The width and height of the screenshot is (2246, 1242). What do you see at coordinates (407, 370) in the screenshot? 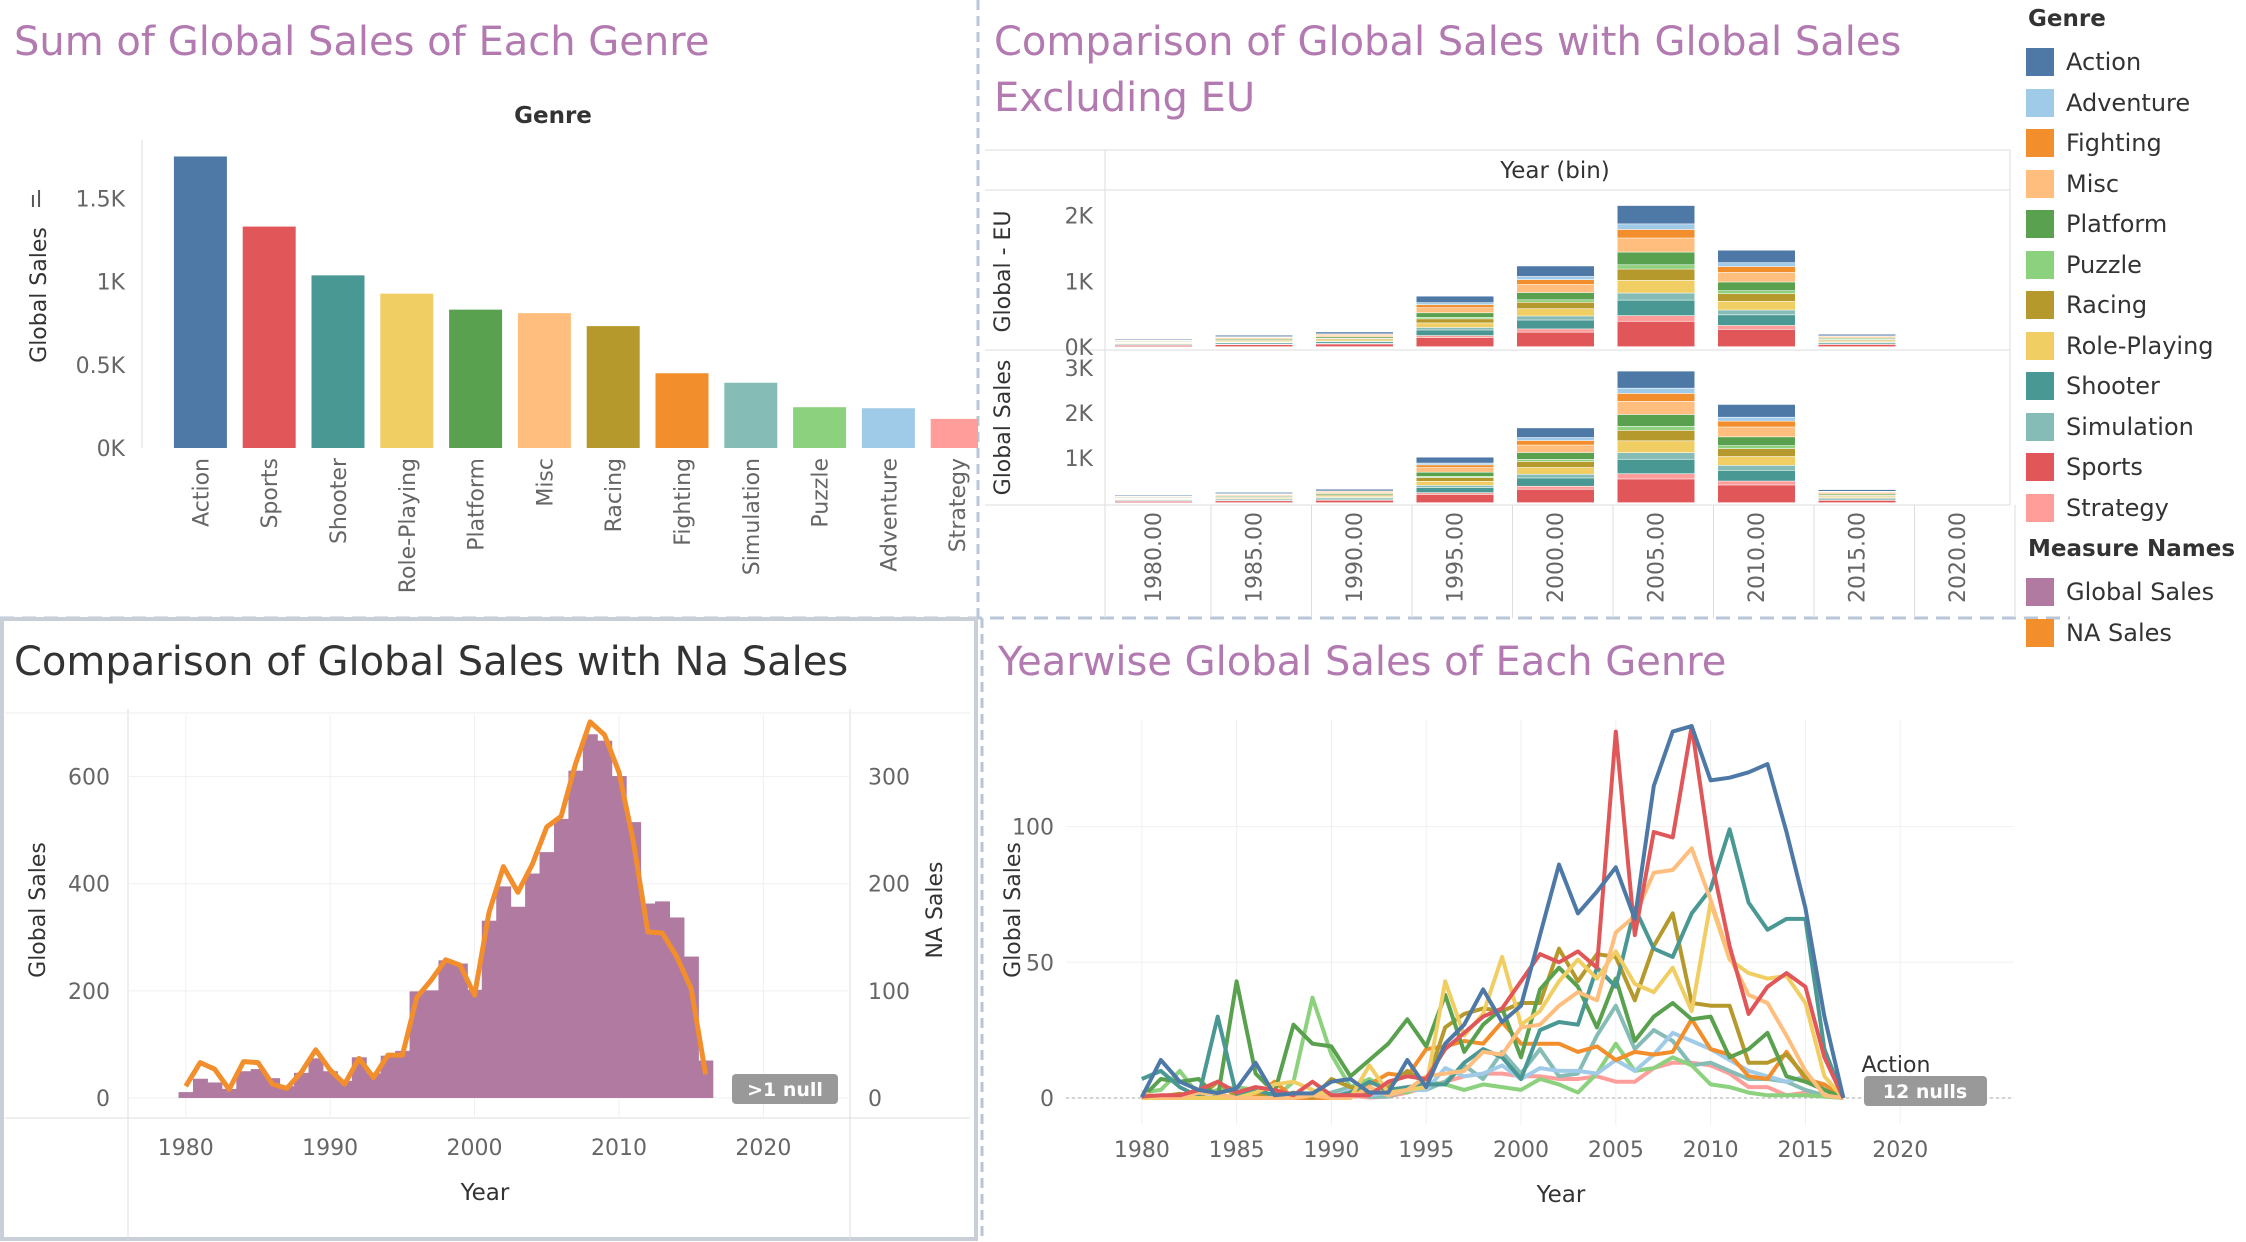
I see `bar-role-playing` at bounding box center [407, 370].